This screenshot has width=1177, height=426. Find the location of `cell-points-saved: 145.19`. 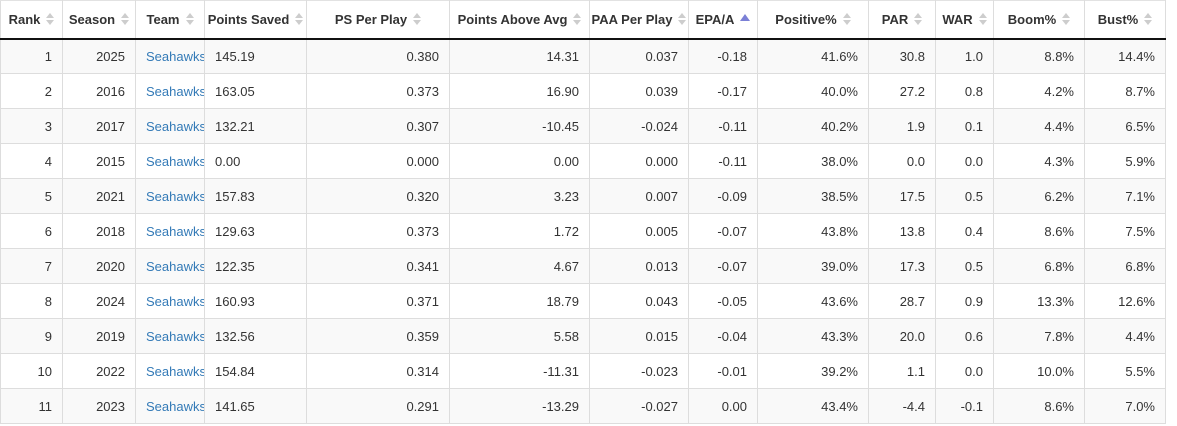

cell-points-saved: 145.19 is located at coordinates (255, 56).